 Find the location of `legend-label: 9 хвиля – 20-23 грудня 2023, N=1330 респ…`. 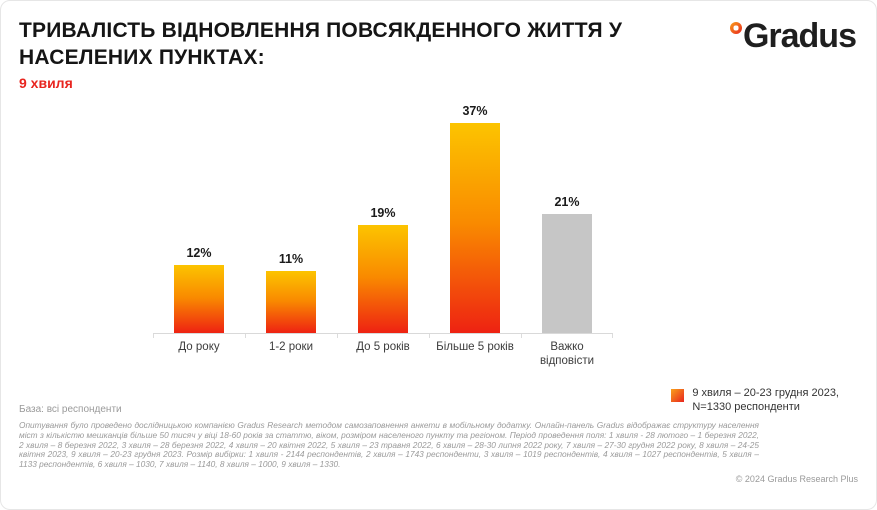

legend-label: 9 хвиля – 20-23 грудня 2023, N=1330 респ… is located at coordinates (765, 400).